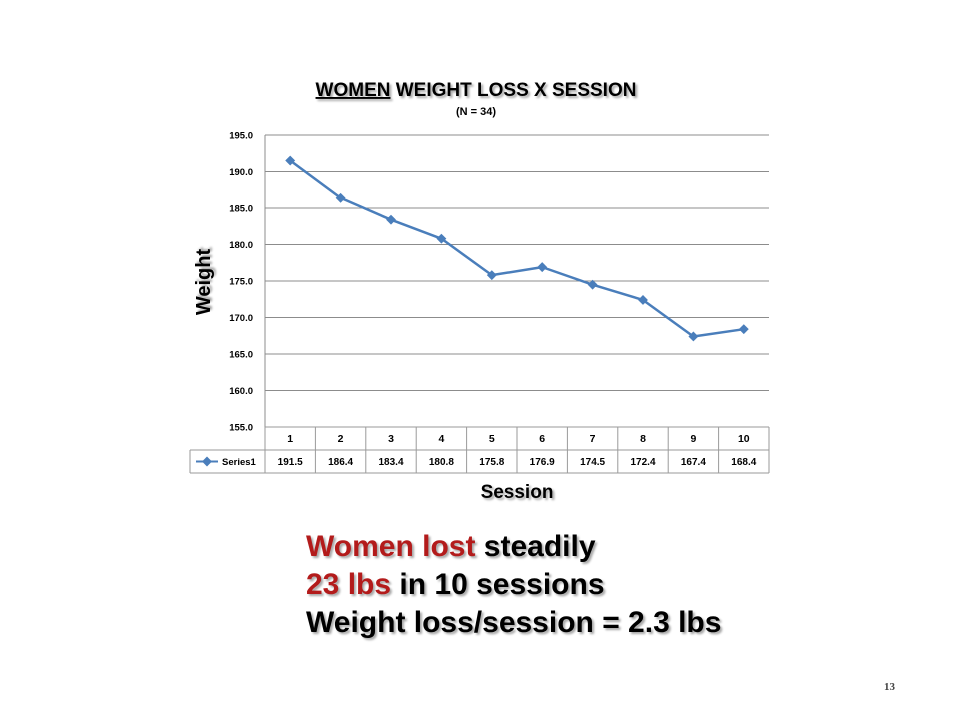 The width and height of the screenshot is (960, 720). I want to click on y-tick-label: 170.0, so click(241, 318).